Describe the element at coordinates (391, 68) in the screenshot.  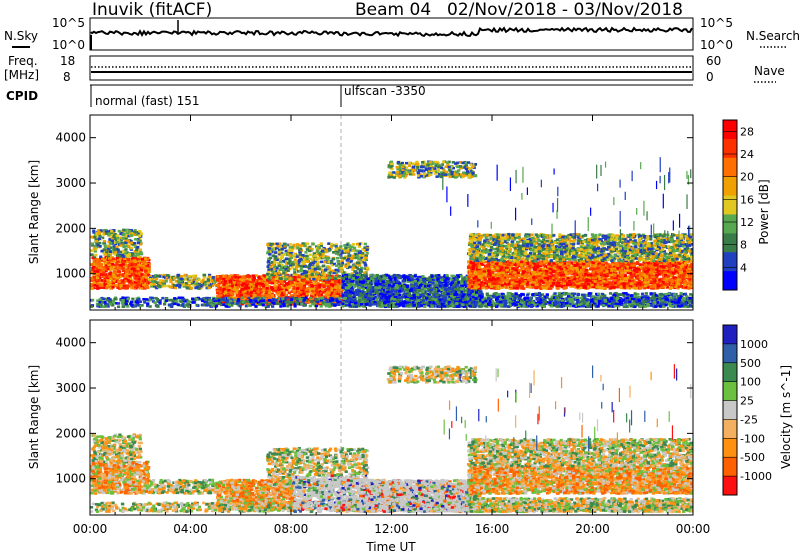
I see `freq-frame` at that location.